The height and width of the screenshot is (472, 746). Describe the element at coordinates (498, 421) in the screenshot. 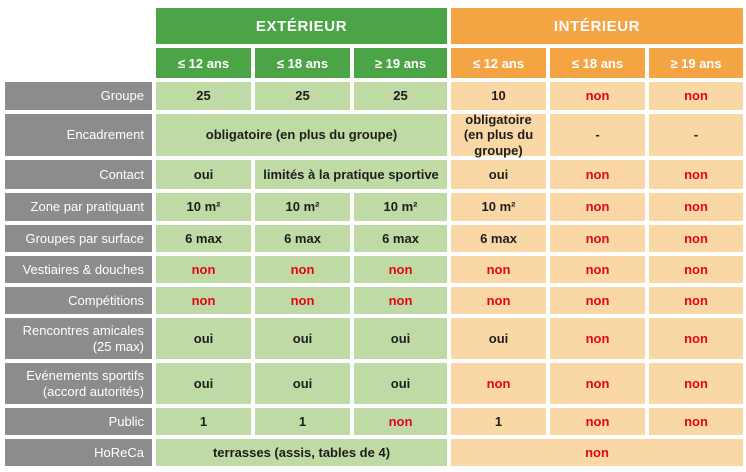

I see `table-cell-interieur: 1` at that location.